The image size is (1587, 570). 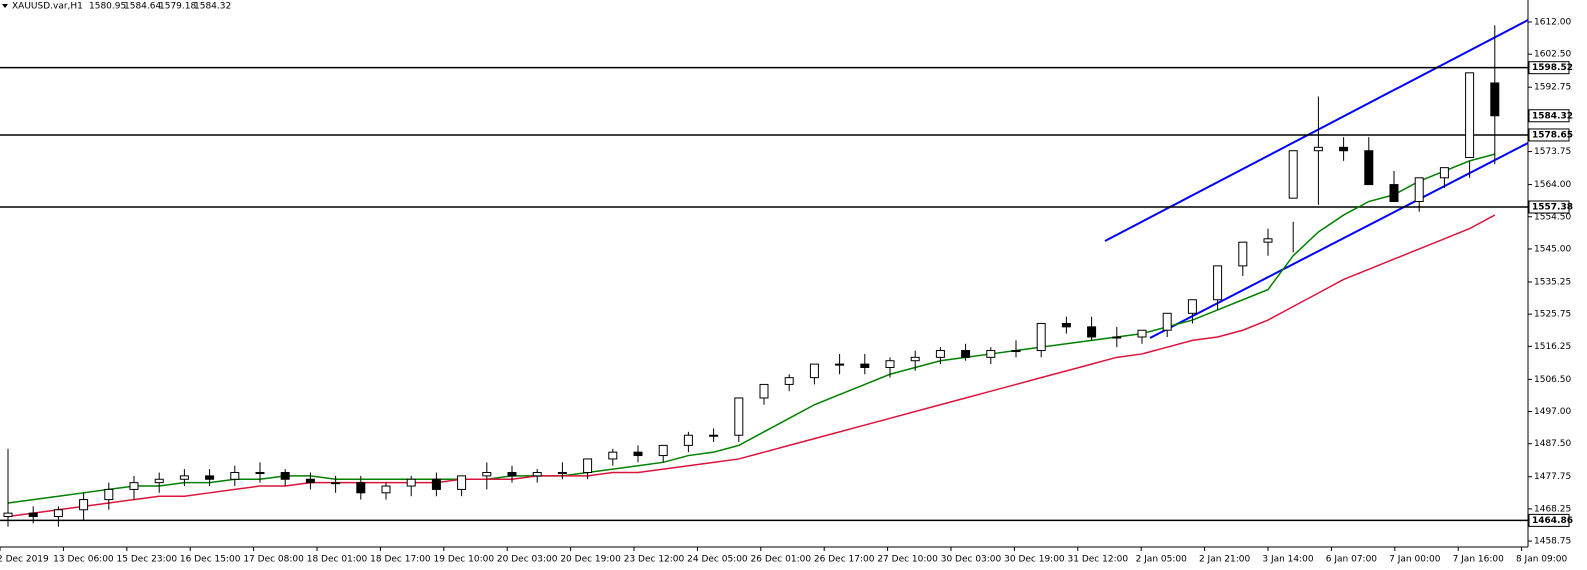 I want to click on level-label: 1578.65, so click(x=1552, y=135).